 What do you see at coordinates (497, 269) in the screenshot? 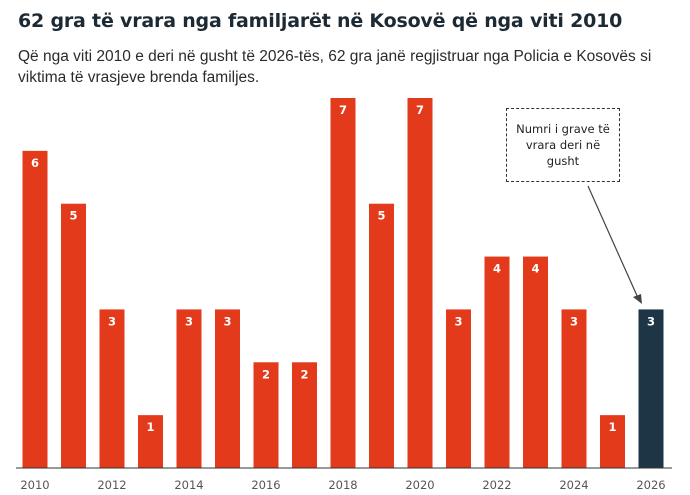
I see `bar-value-label-2022: 4` at bounding box center [497, 269].